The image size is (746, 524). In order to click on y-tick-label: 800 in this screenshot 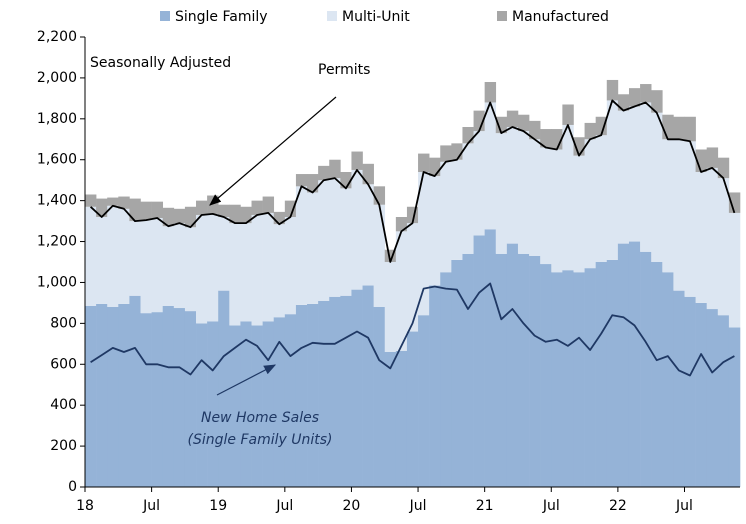, I will do `click(63, 323)`.